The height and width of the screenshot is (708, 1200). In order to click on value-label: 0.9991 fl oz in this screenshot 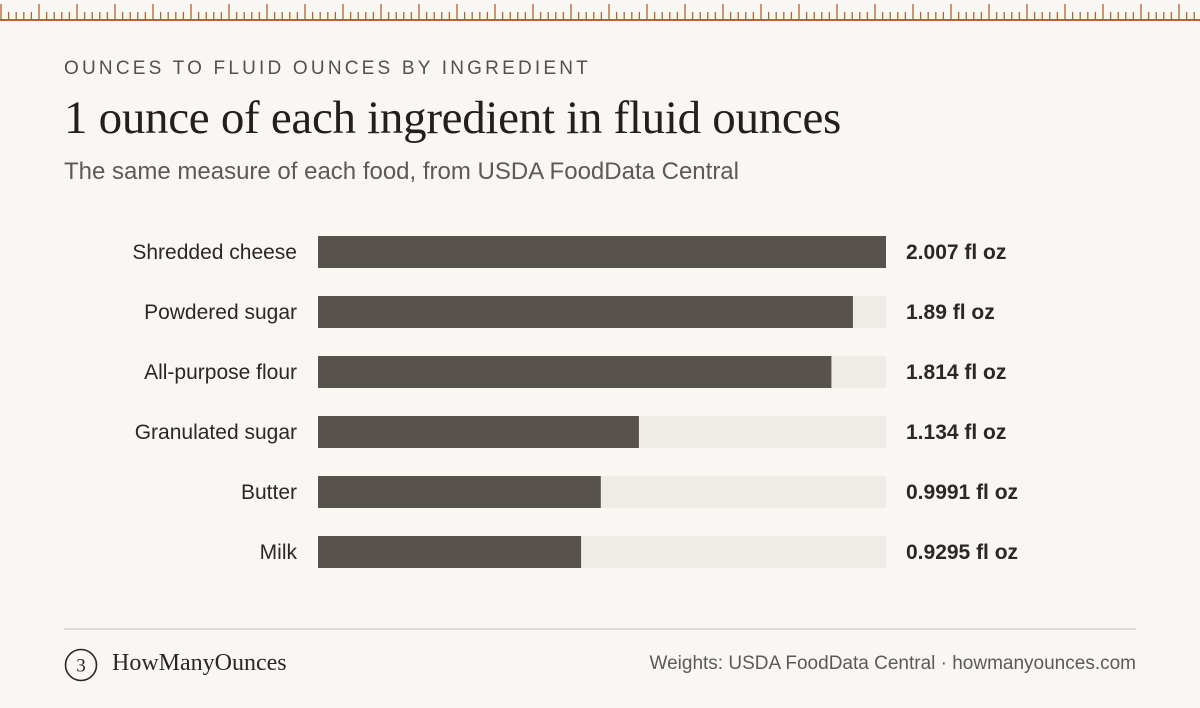, I will do `click(962, 492)`.